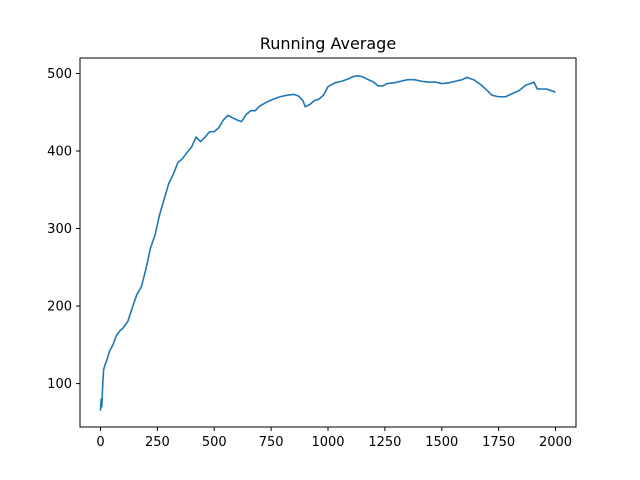 This screenshot has height=480, width=640. Describe the element at coordinates (59, 384) in the screenshot. I see `y-tick-label: 100` at that location.